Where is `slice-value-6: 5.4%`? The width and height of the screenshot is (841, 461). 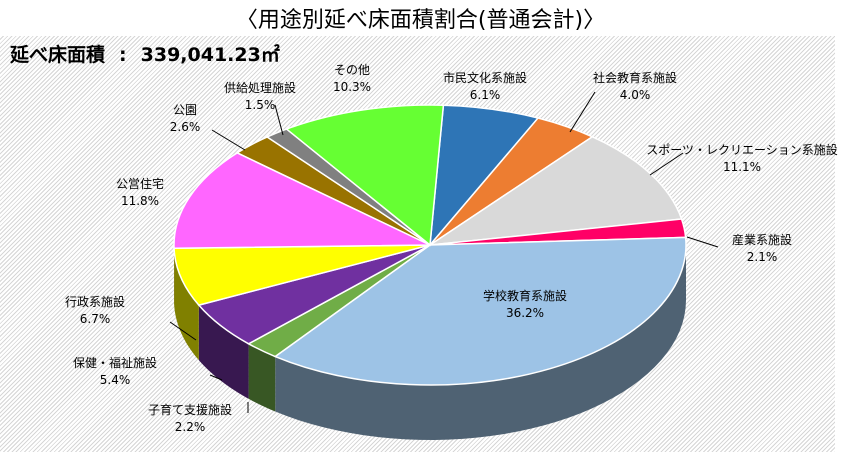 slice-value-6: 5.4% is located at coordinates (115, 380).